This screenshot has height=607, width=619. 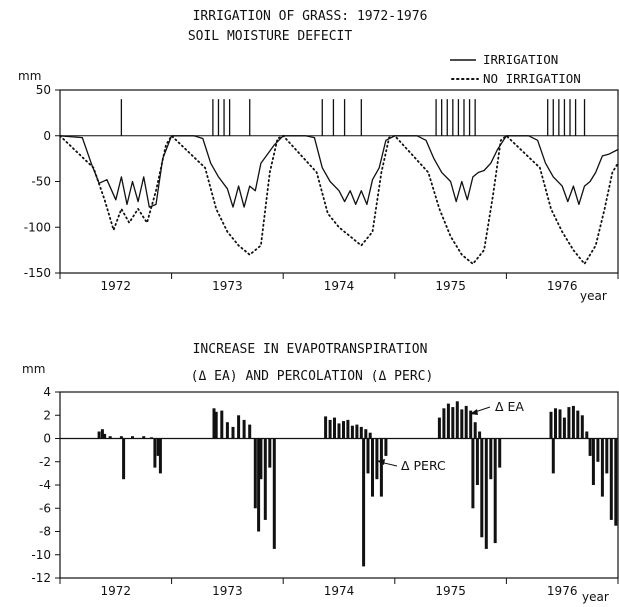 I want to click on y-tick-label: -150, so click(x=37, y=273).